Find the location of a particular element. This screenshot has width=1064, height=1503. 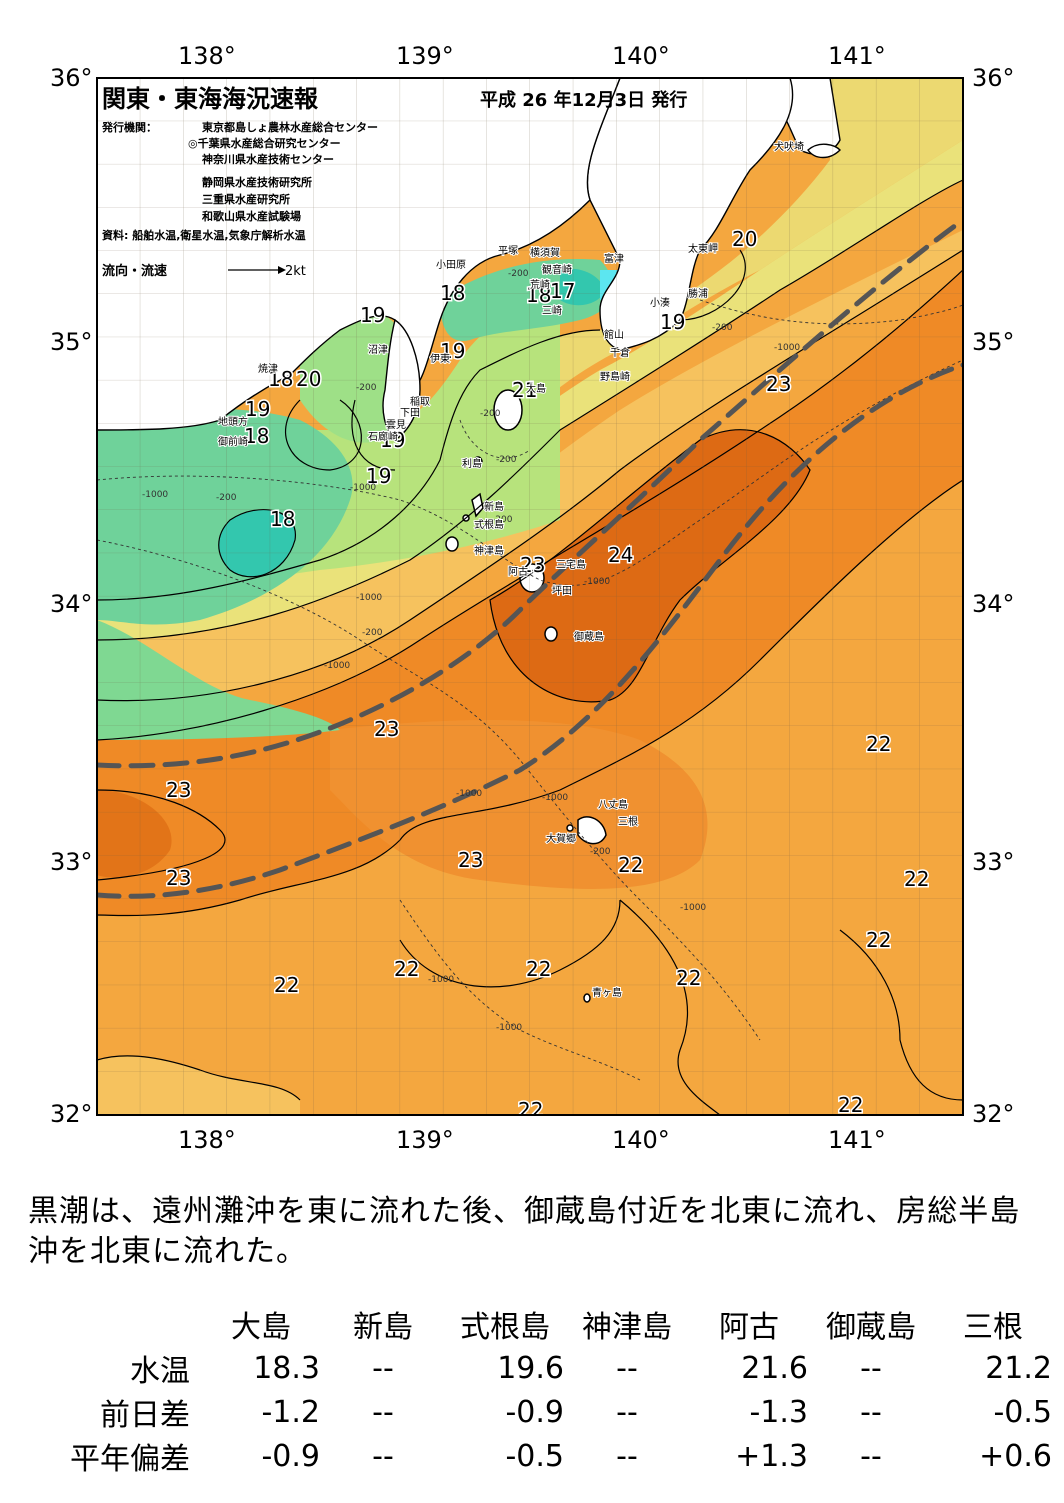

lon-label-bottom: 138° is located at coordinates (207, 1140).